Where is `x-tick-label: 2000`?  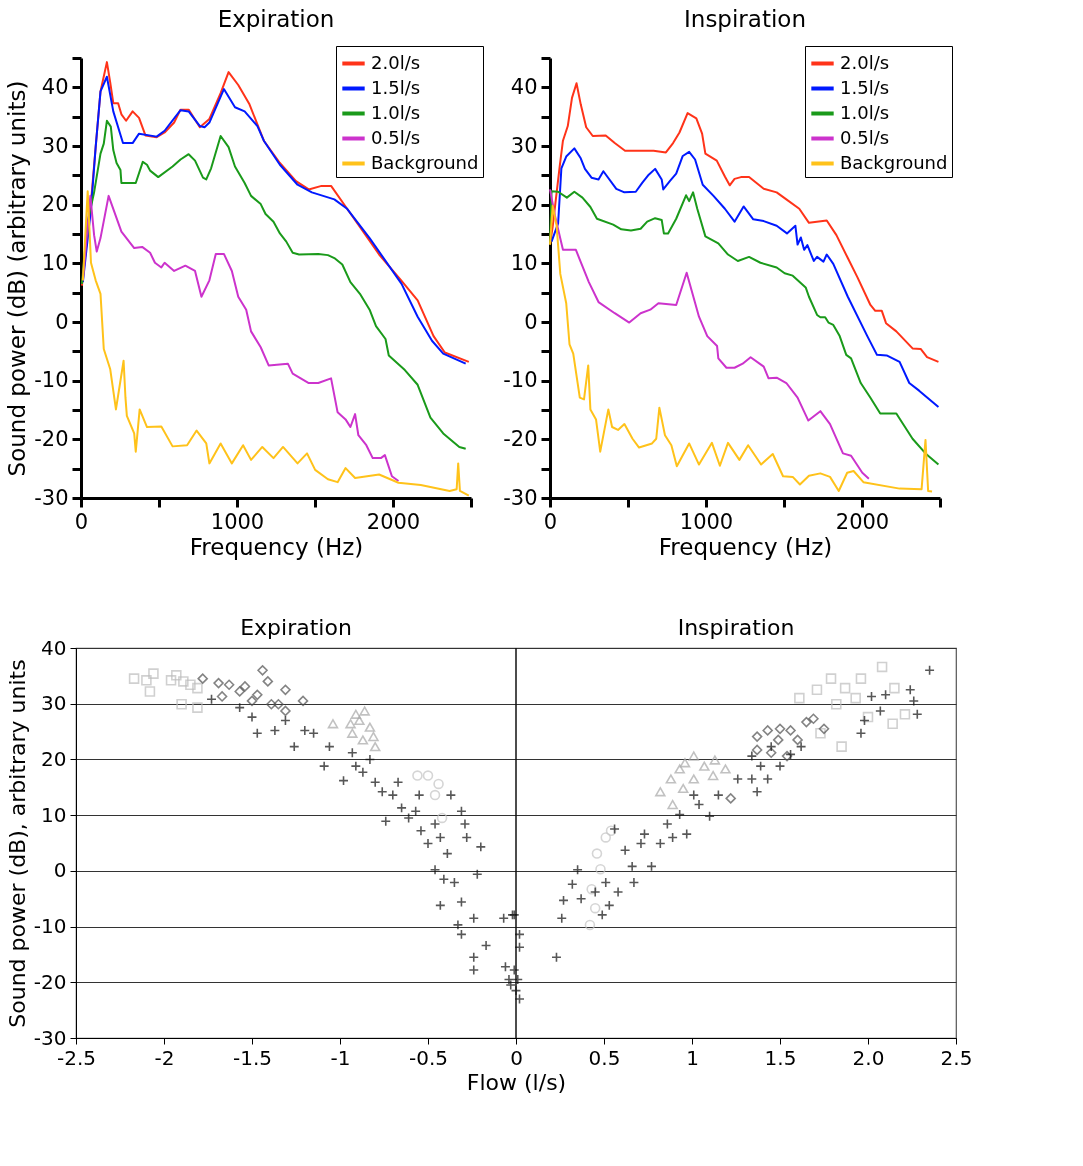 x-tick-label: 2000 is located at coordinates (862, 521).